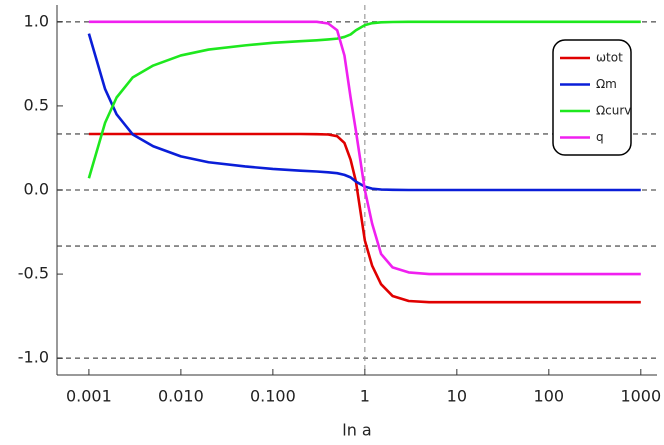 The image size is (664, 445). I want to click on legend-label: ωtot, so click(609, 58).